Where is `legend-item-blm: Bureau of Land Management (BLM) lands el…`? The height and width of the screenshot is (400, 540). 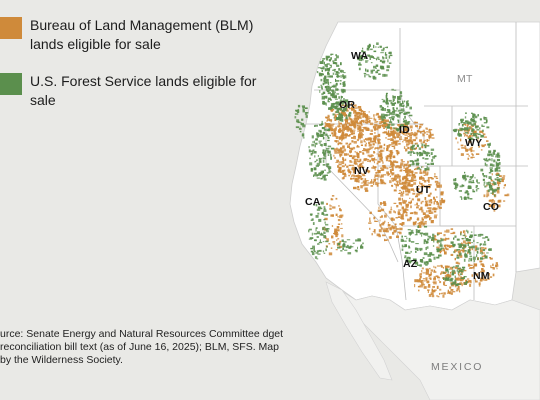 legend-item-blm: Bureau of Land Management (BLM) lands el… is located at coordinates (150, 35).